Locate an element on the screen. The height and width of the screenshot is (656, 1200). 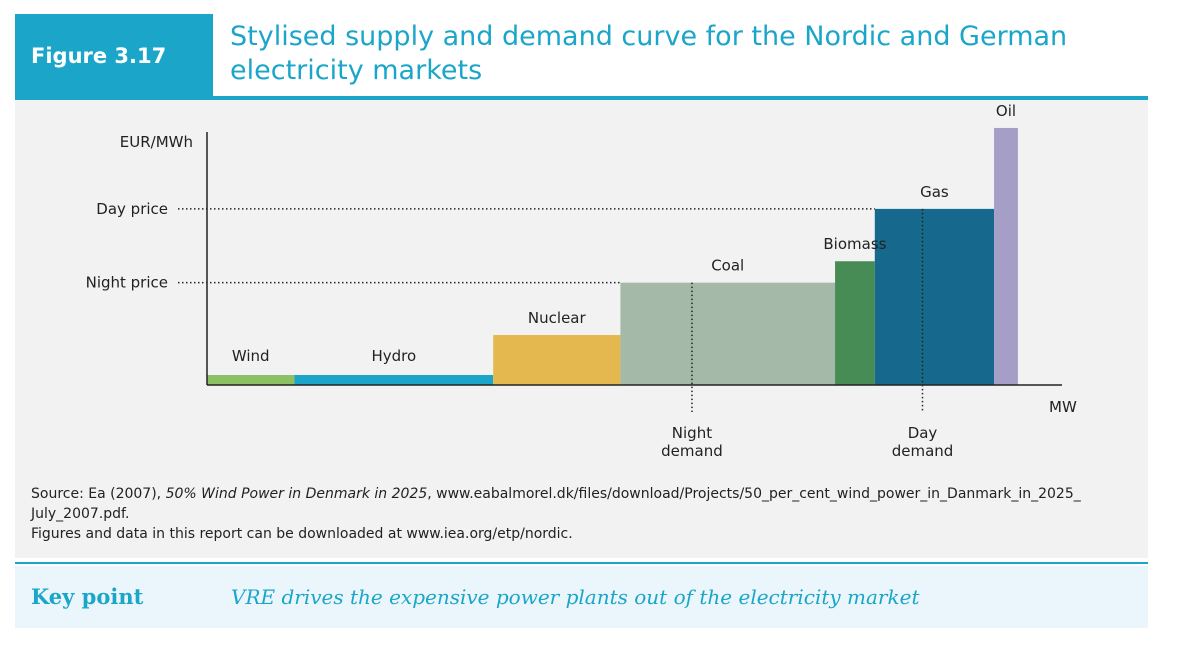
demand-label-night-demand-2: demand is located at coordinates (692, 451).